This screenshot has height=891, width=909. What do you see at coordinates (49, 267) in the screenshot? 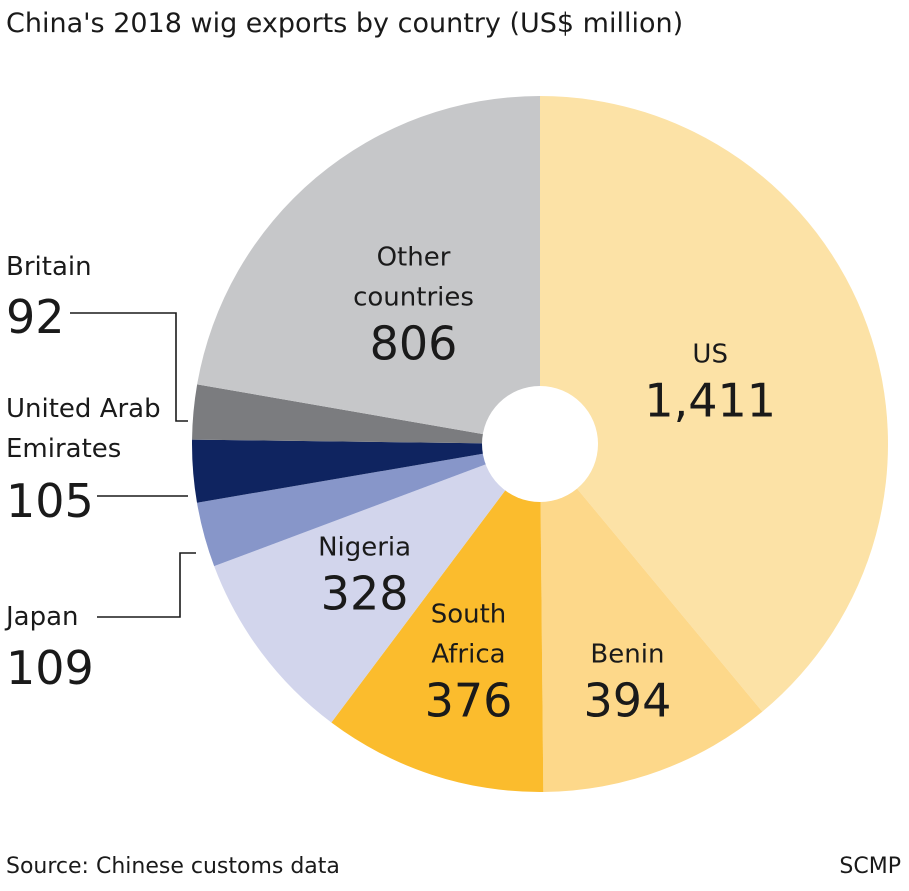
I see `outside-label-britain: Britain` at bounding box center [49, 267].